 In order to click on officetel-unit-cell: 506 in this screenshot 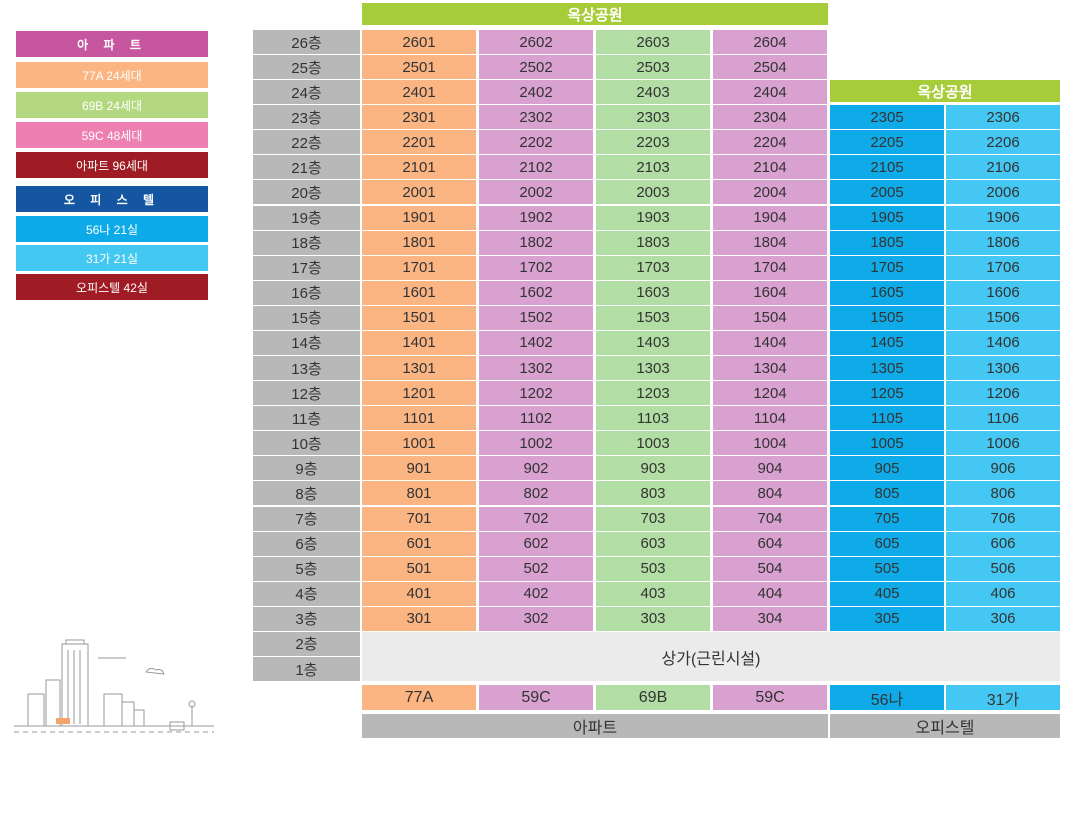, I will do `click(1003, 568)`.